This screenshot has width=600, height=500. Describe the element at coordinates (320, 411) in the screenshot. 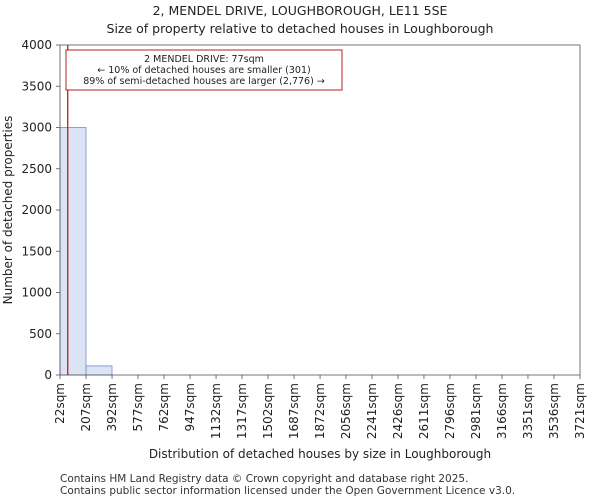

I see `x-tick-label-1872sqm: 1872sqm` at that location.